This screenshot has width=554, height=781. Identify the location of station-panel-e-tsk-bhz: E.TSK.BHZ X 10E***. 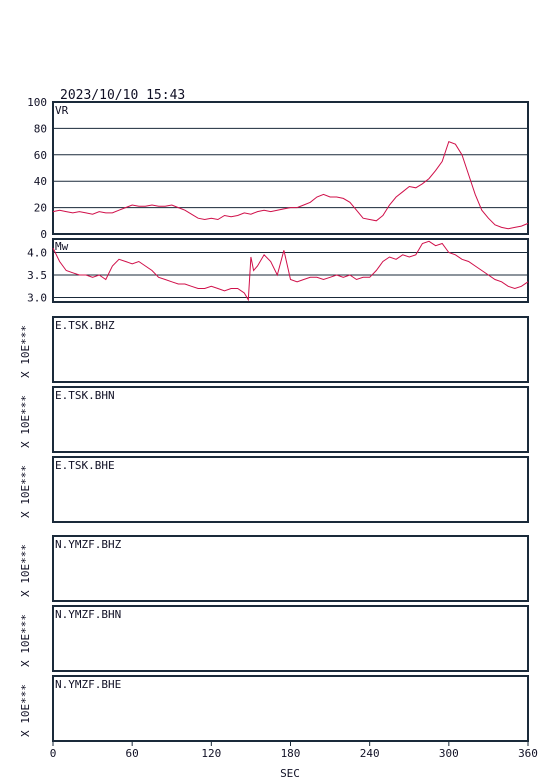
(274, 349).